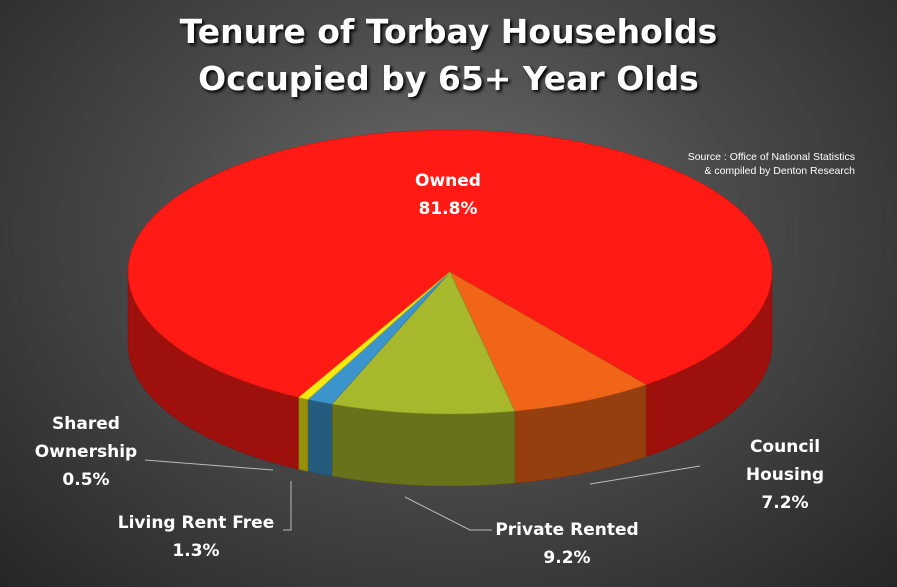 The height and width of the screenshot is (587, 897). What do you see at coordinates (448, 195) in the screenshot?
I see `data-label: Owned 81.8%` at bounding box center [448, 195].